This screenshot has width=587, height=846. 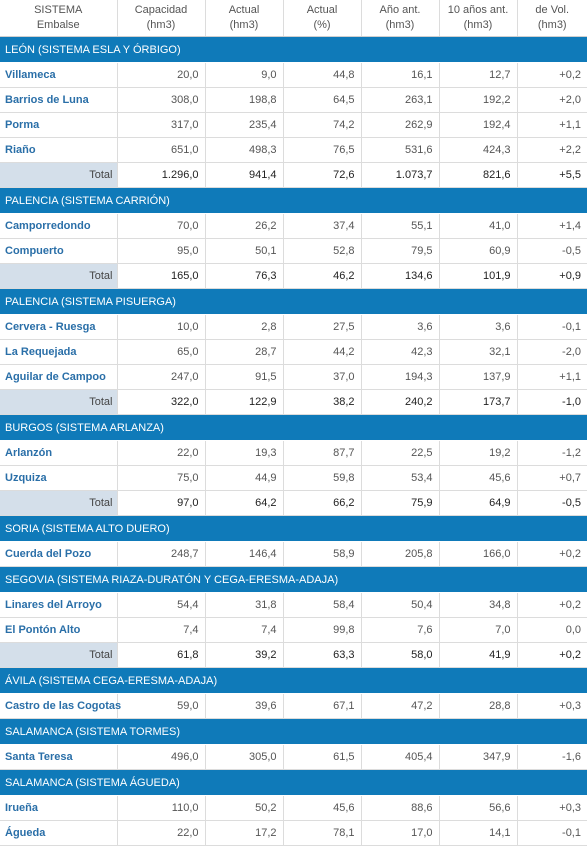 What do you see at coordinates (400, 276) in the screenshot?
I see `total-cell: 134,6` at bounding box center [400, 276].